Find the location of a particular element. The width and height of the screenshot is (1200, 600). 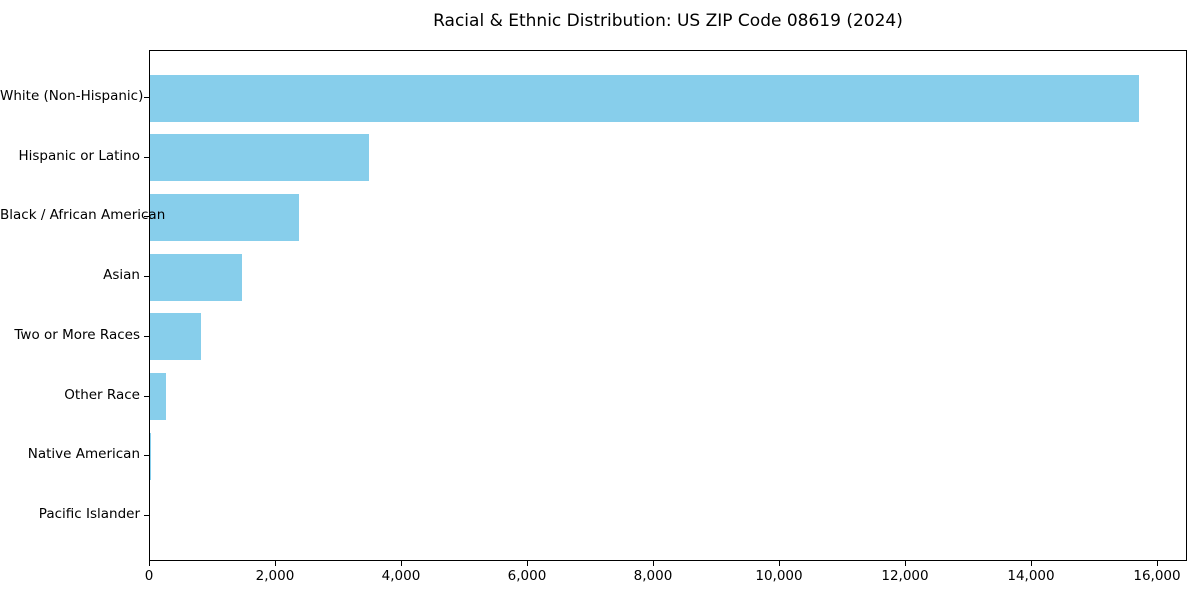

x-tick-label-4: 8,000 is located at coordinates (653, 576).